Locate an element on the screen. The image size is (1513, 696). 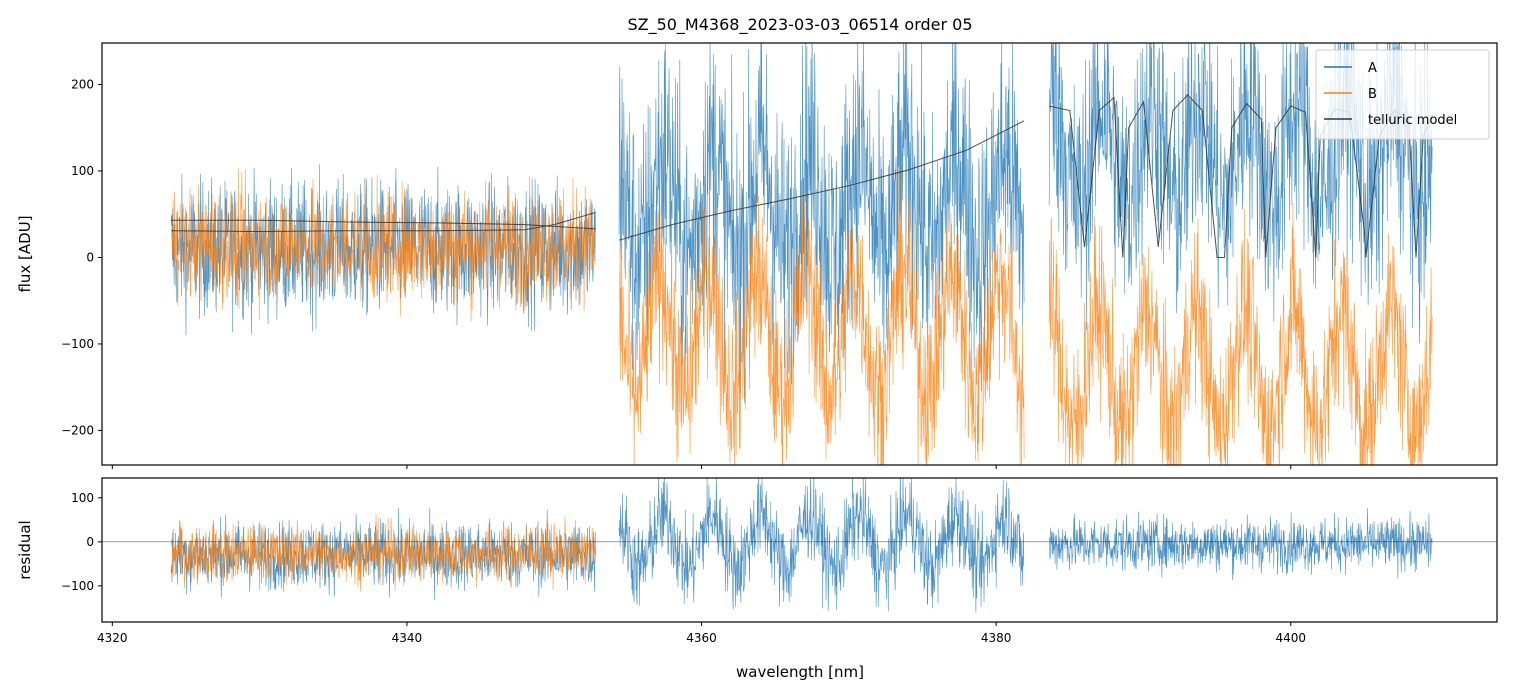
legend-label-telluric: telluric model is located at coordinates (1412, 120).